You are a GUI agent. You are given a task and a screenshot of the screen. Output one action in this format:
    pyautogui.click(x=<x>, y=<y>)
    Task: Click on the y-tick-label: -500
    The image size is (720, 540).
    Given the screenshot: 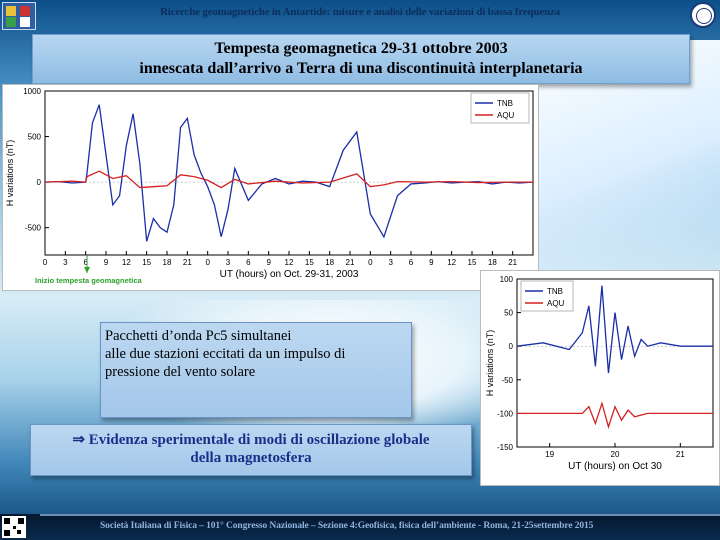 What is the action you would take?
    pyautogui.click(x=33, y=228)
    